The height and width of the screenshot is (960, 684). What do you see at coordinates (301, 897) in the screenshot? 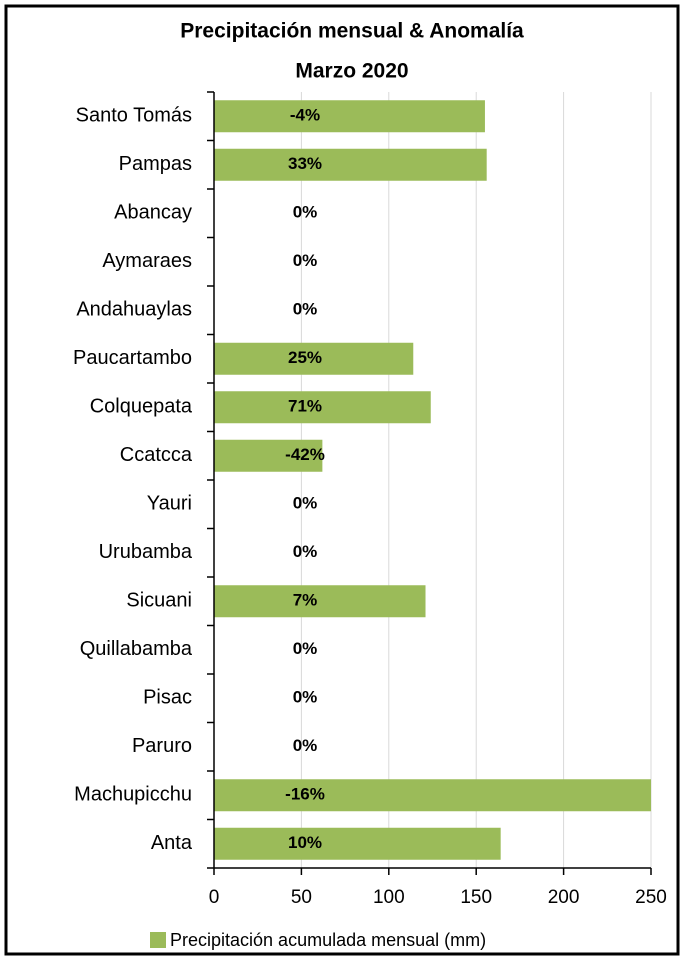
I see `x-tick-label: 50` at bounding box center [301, 897].